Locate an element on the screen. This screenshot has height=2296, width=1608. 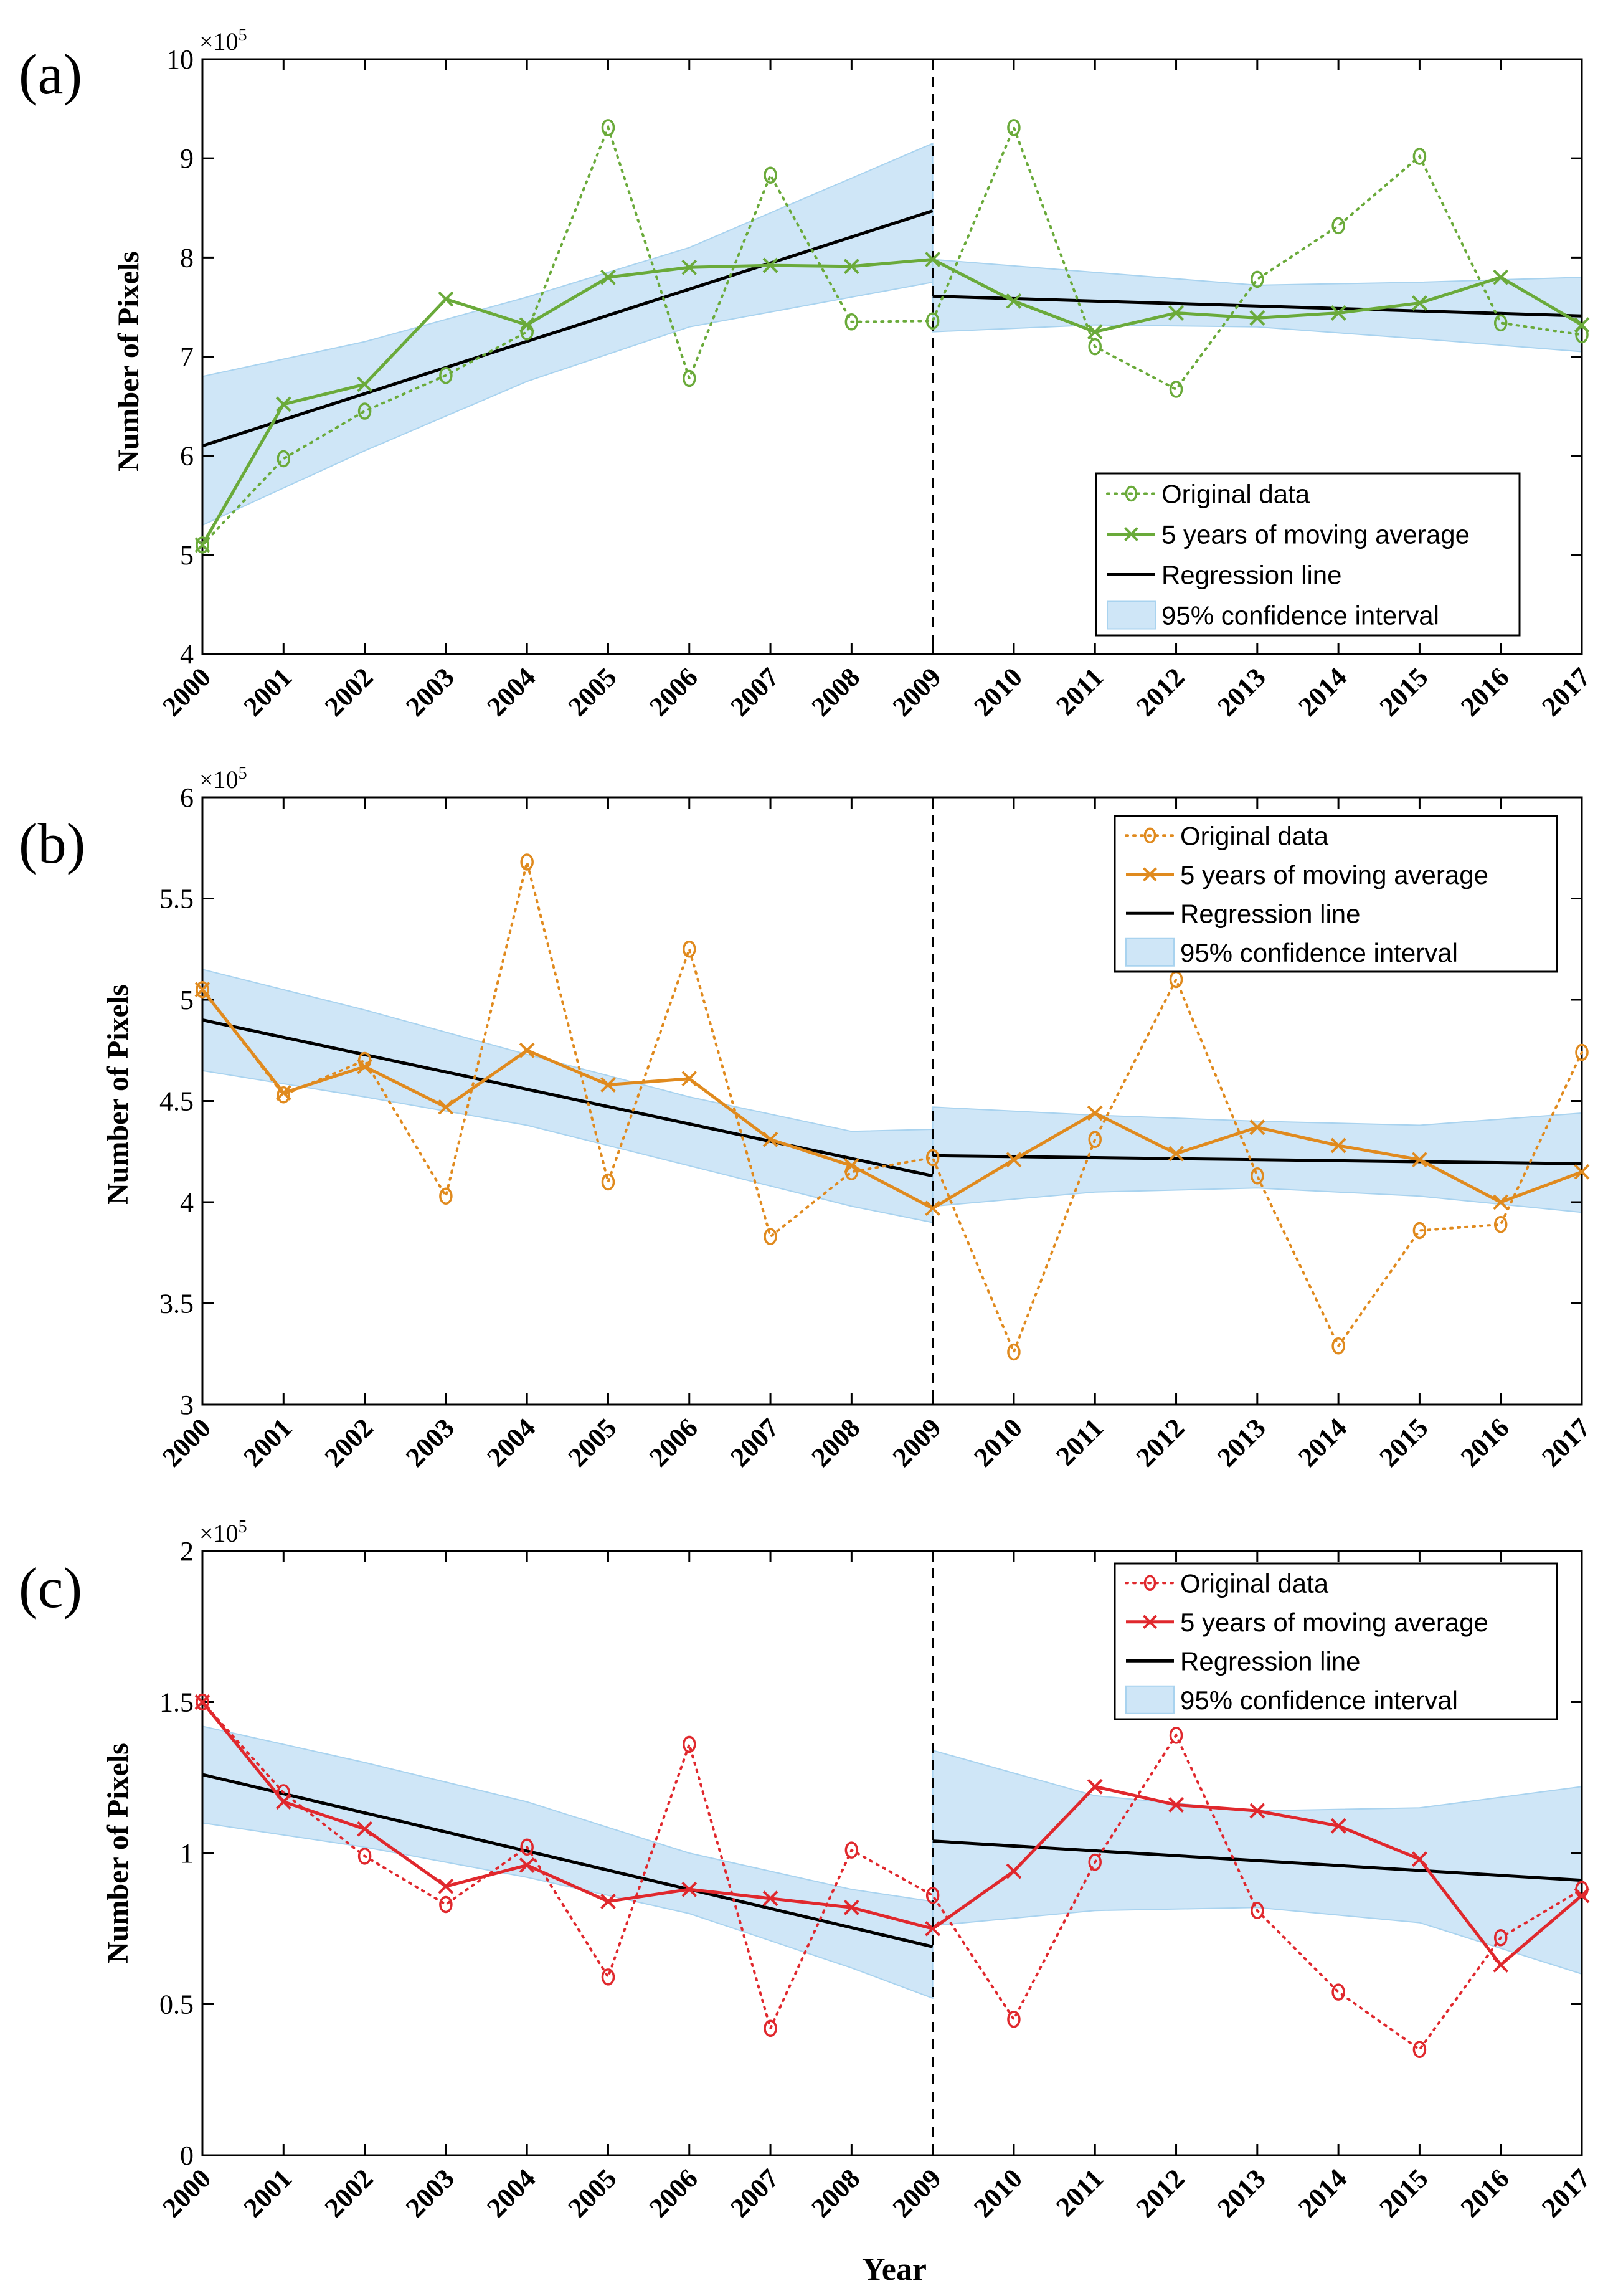
y-tick-label: 1.5 is located at coordinates (177, 1702).